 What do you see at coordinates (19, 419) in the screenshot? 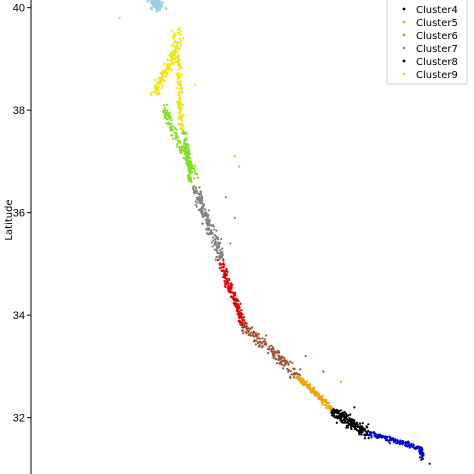
I see `y-tick-label: 32` at bounding box center [19, 419].